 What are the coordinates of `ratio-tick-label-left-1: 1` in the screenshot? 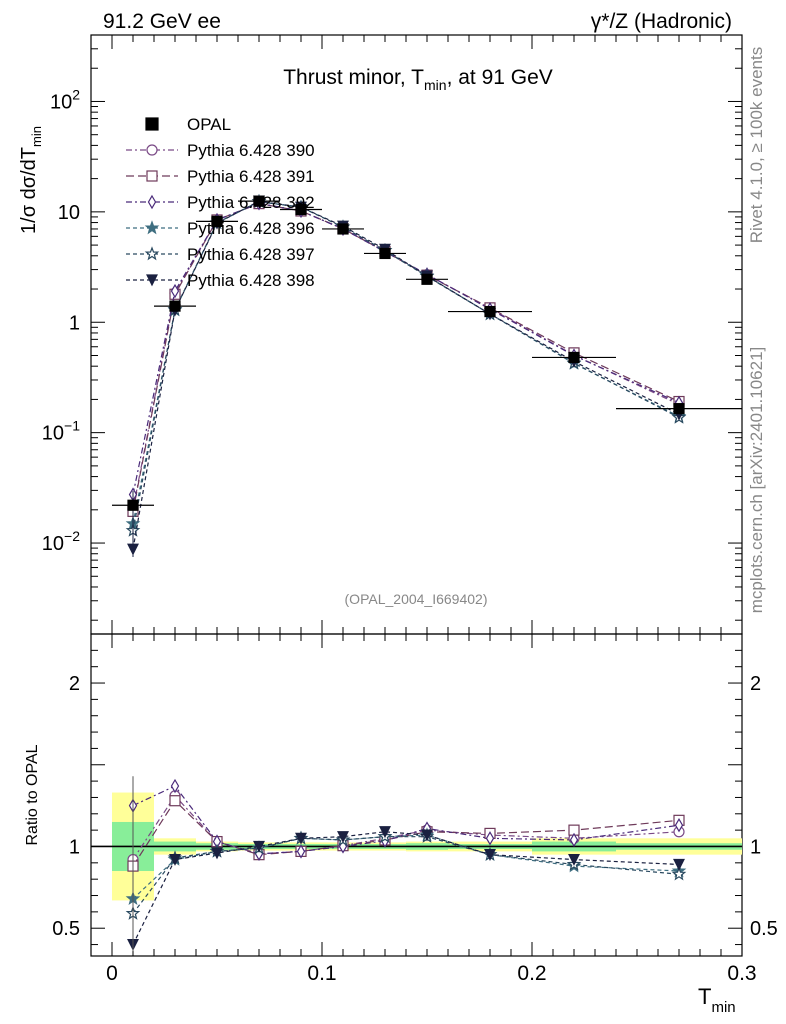 It's located at (74, 847).